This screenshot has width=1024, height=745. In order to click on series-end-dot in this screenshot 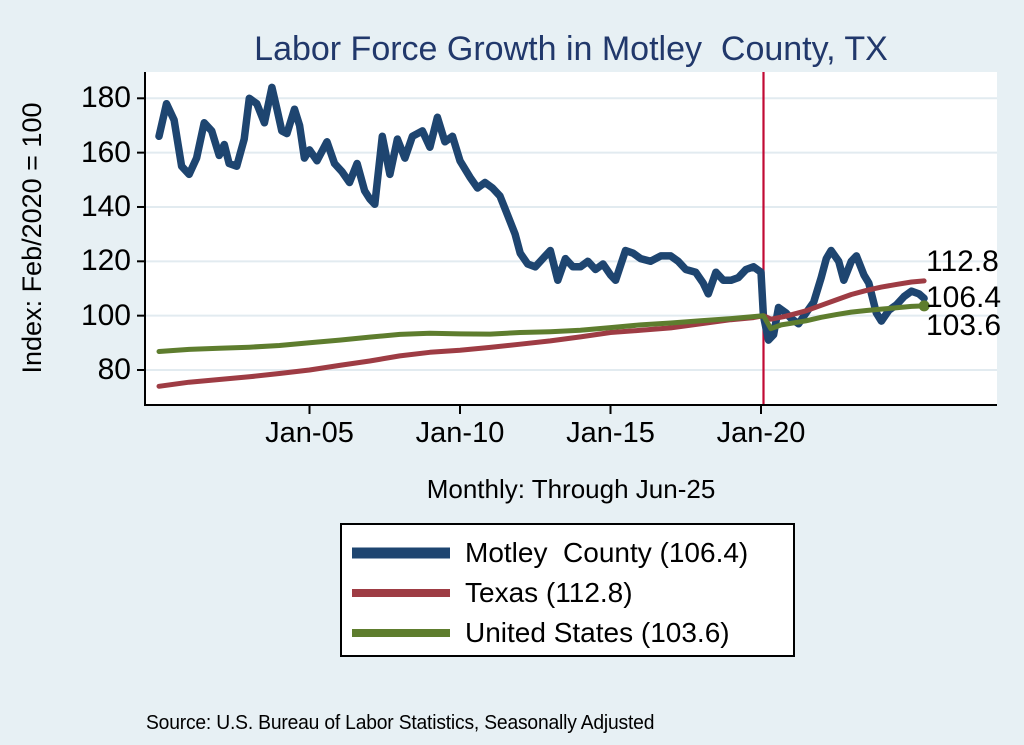, I will do `click(924, 306)`.